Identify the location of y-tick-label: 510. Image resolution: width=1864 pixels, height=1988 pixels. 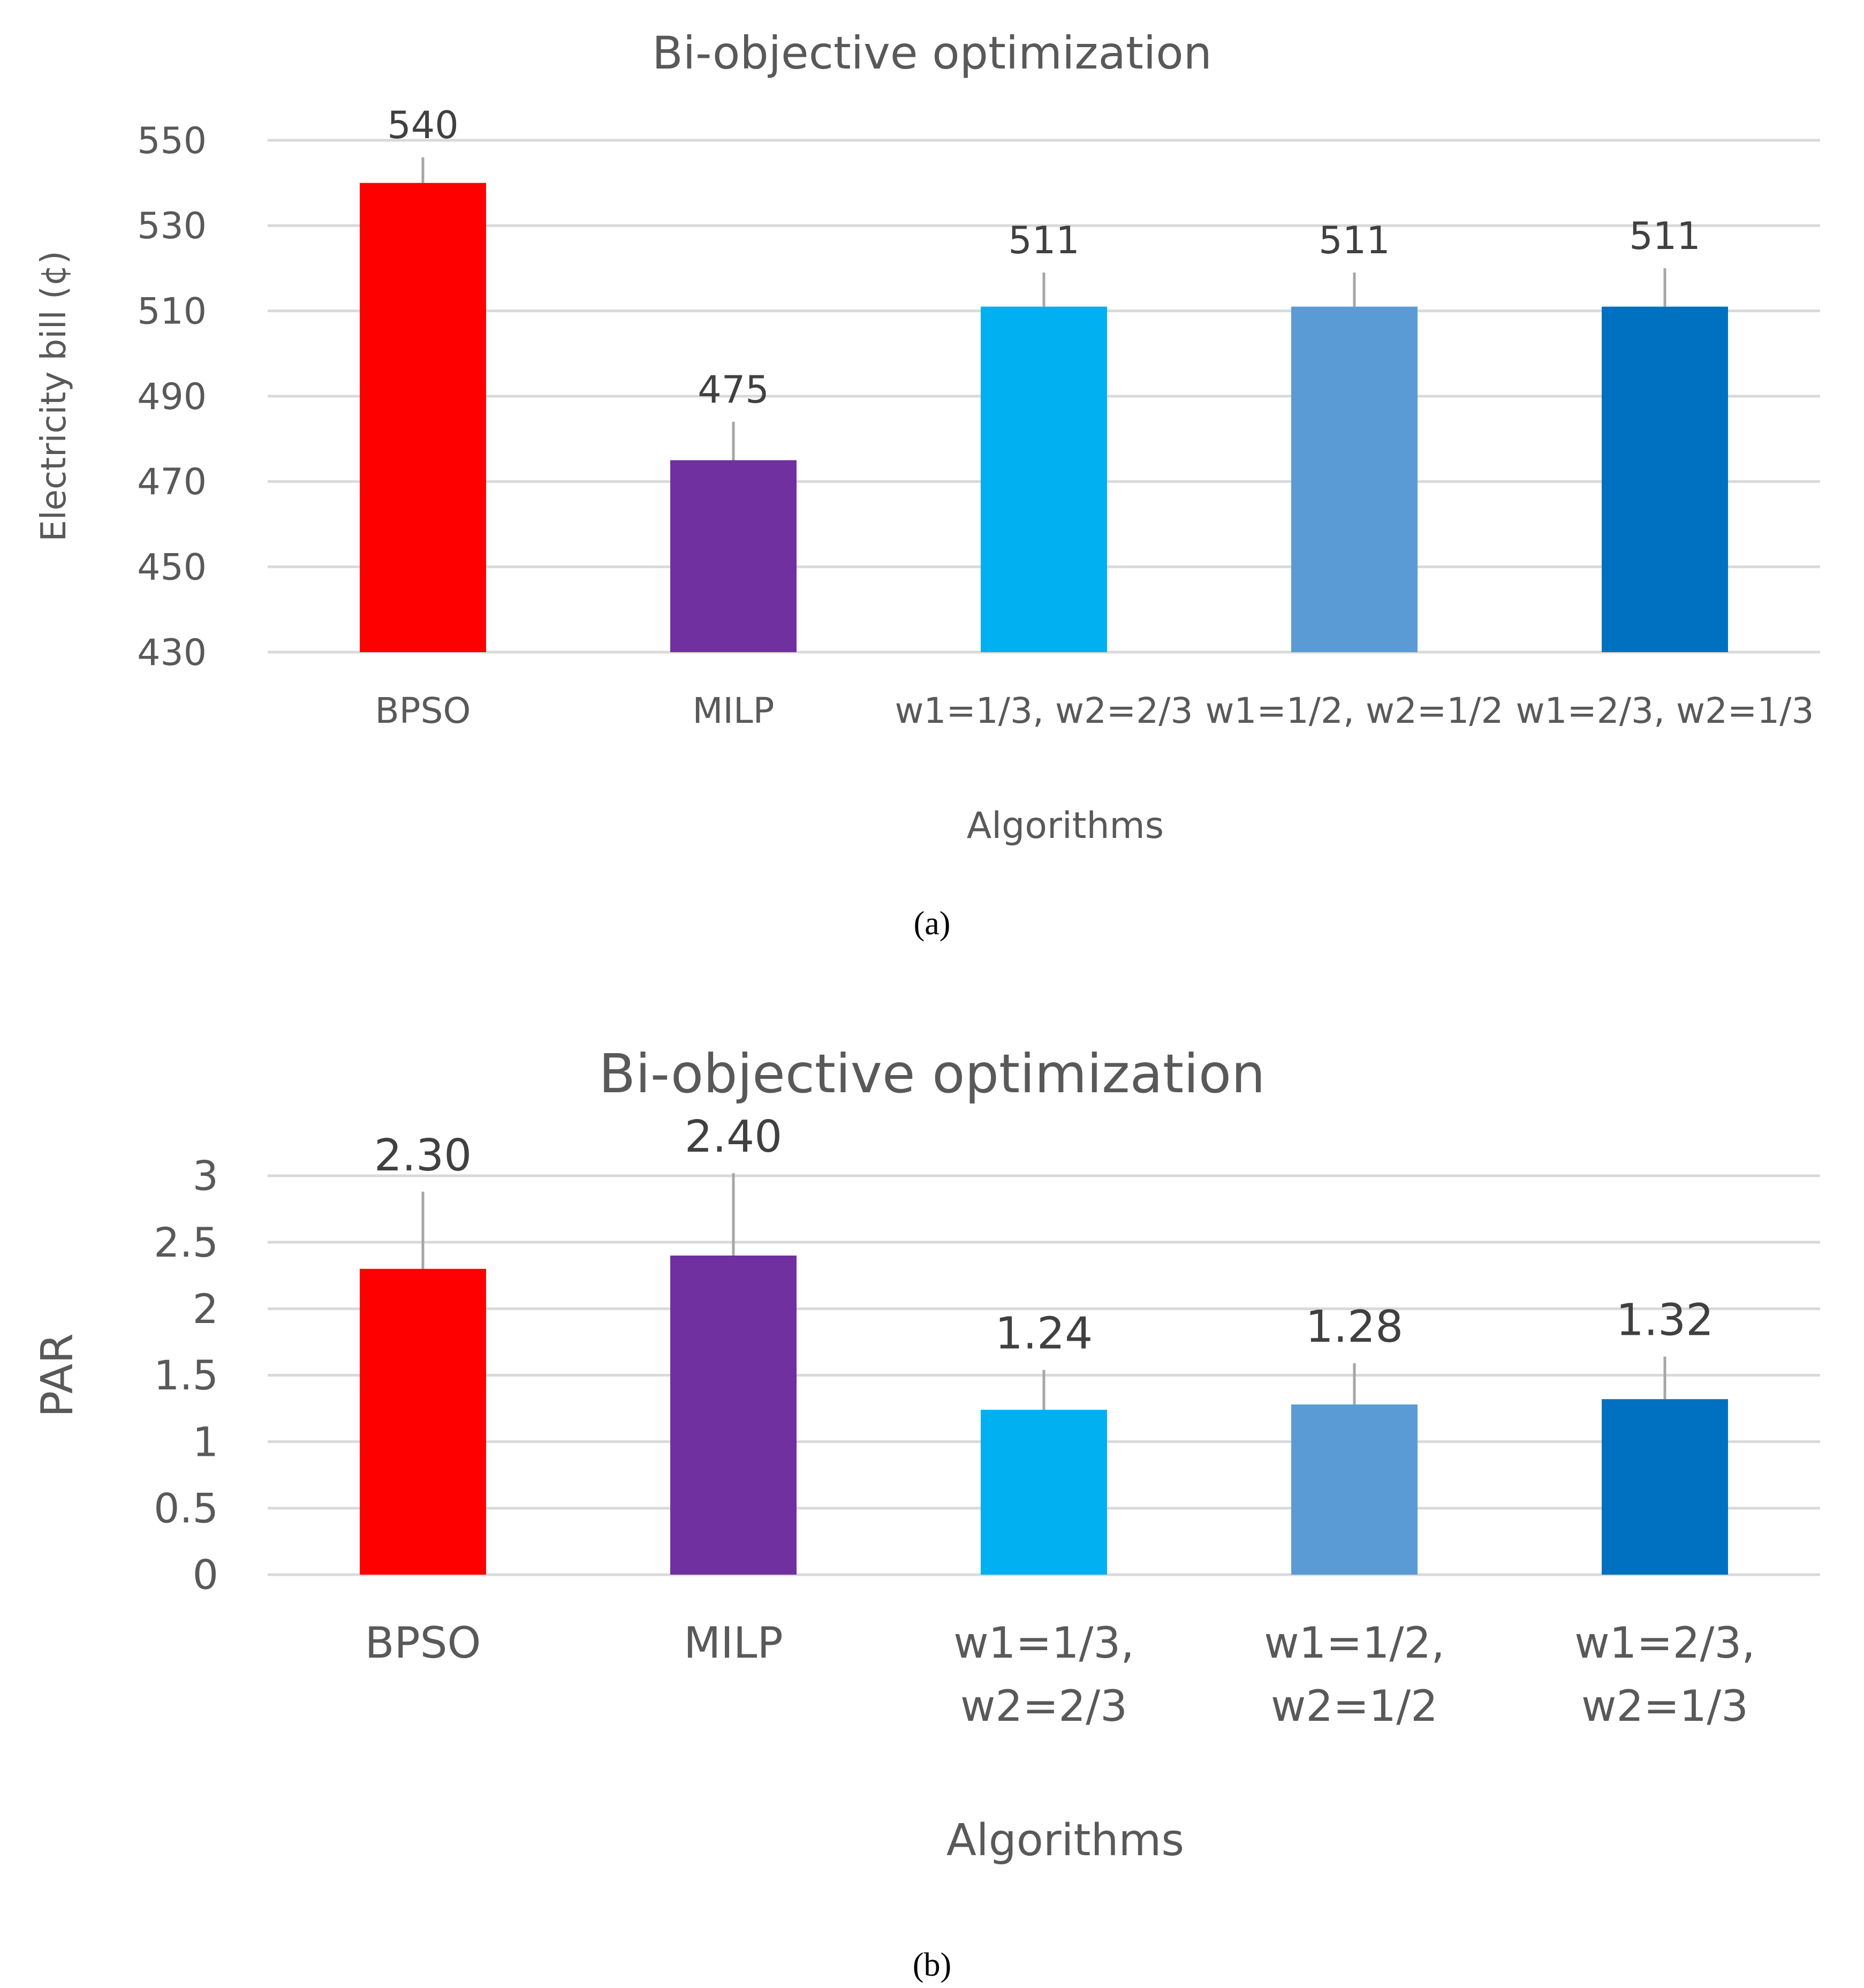
(172, 311).